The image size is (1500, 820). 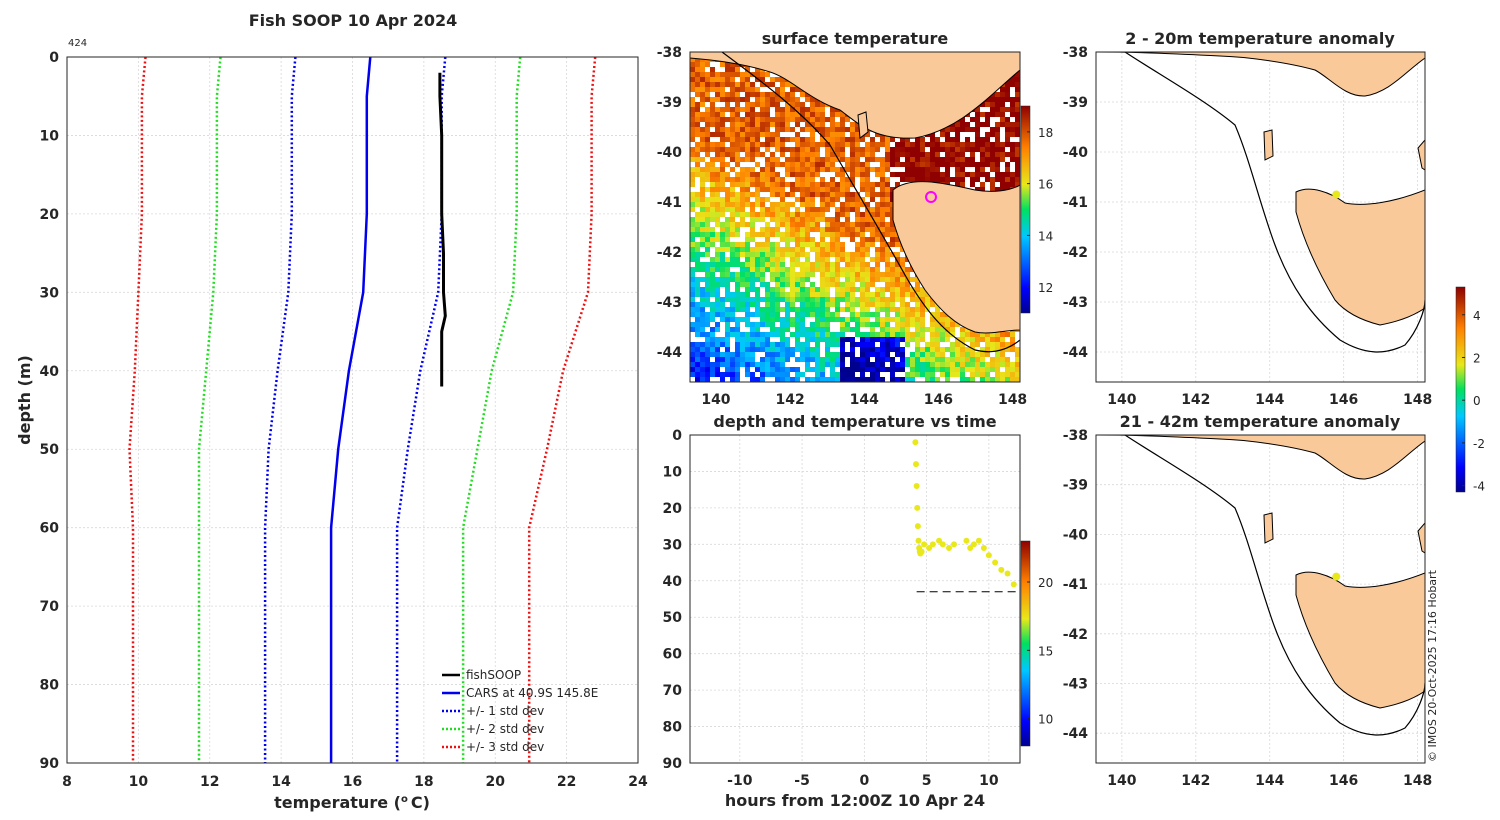 I want to click on time-colorbar, so click(x=1025, y=643).